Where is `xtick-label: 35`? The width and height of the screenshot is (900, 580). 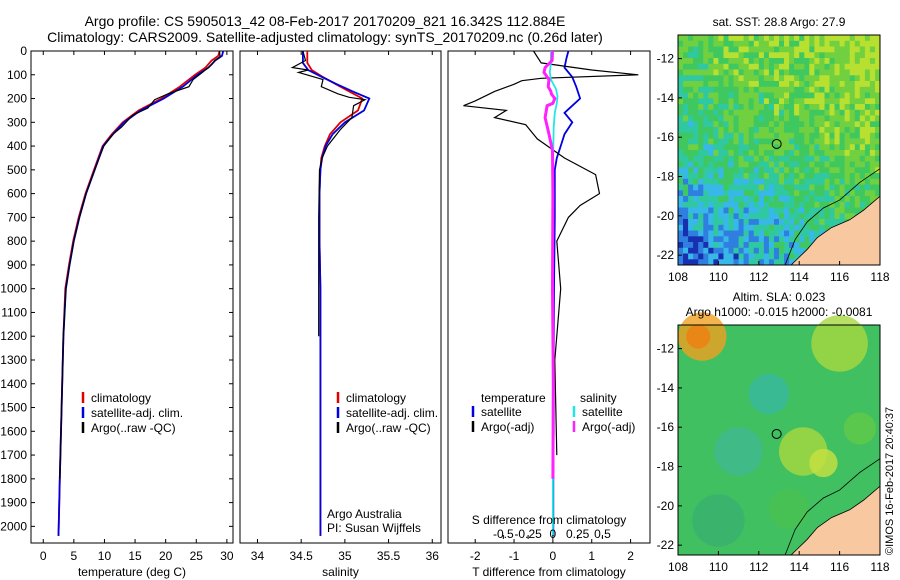 xtick-label: 35 is located at coordinates (345, 556).